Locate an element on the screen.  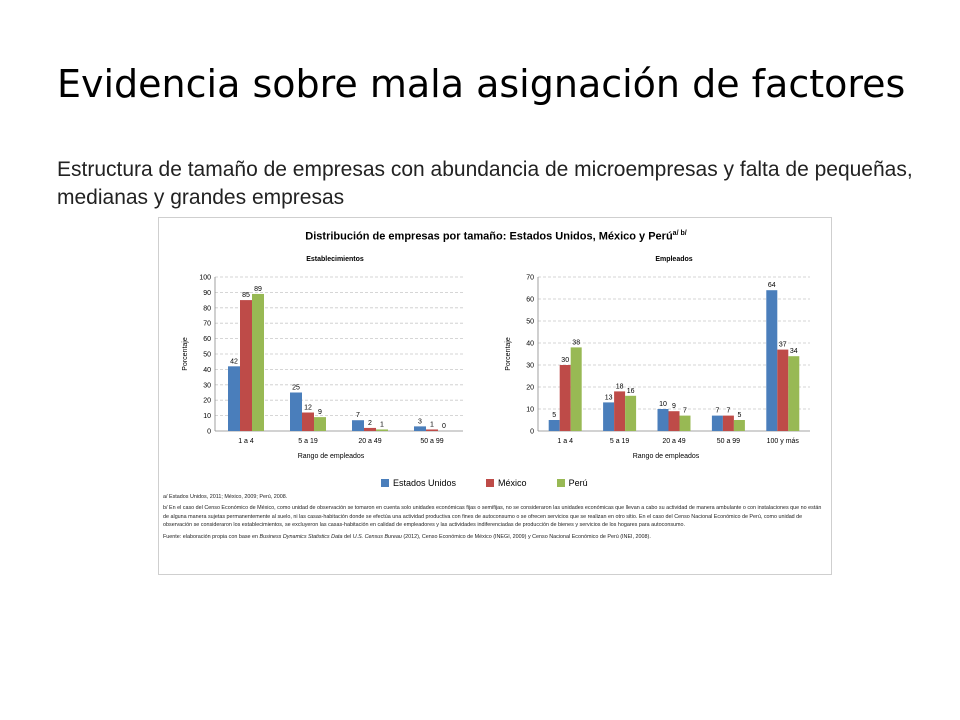
chart-2-x-axis-label: Rango de empleados is located at coordinates (666, 456).